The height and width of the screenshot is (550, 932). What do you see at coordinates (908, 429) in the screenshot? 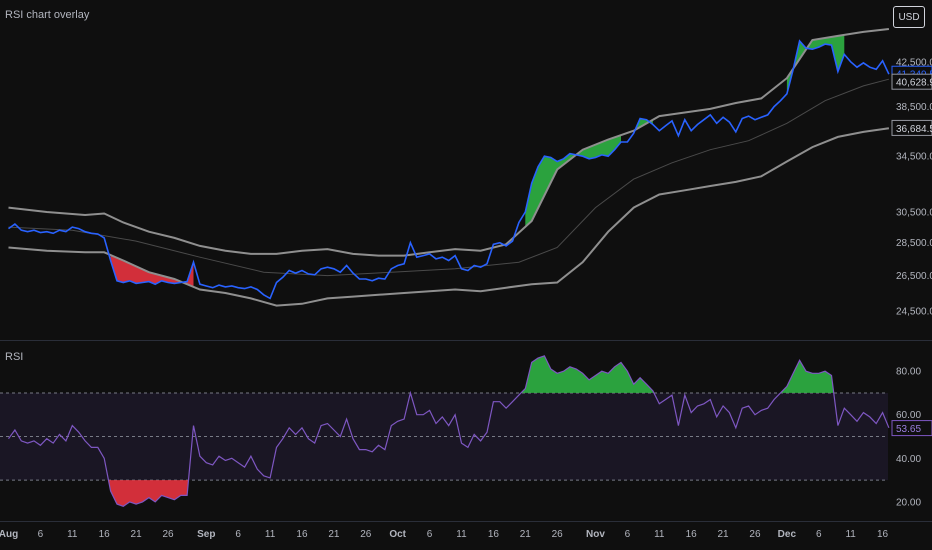
I see `rsi-value-label: 53.65` at bounding box center [908, 429].